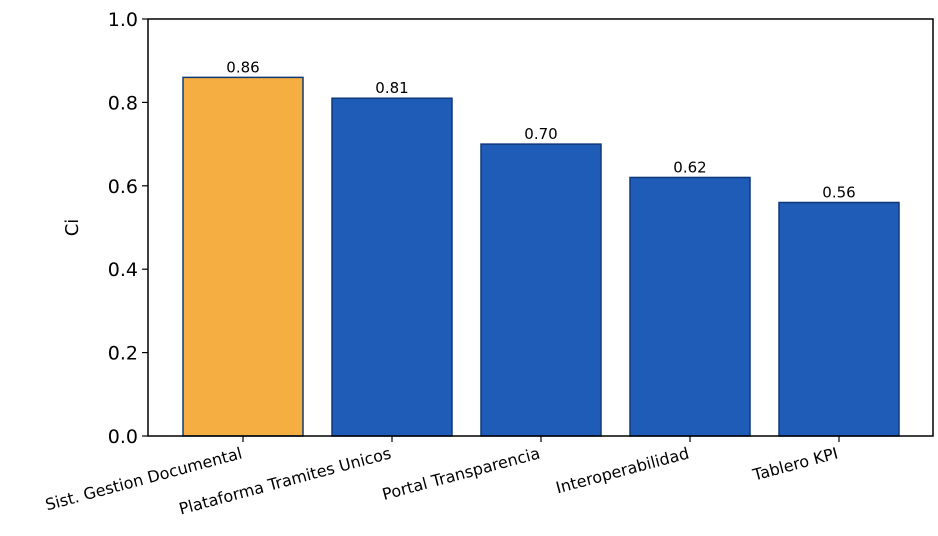  I want to click on y-tick-label-5: 0.8, so click(123, 103).